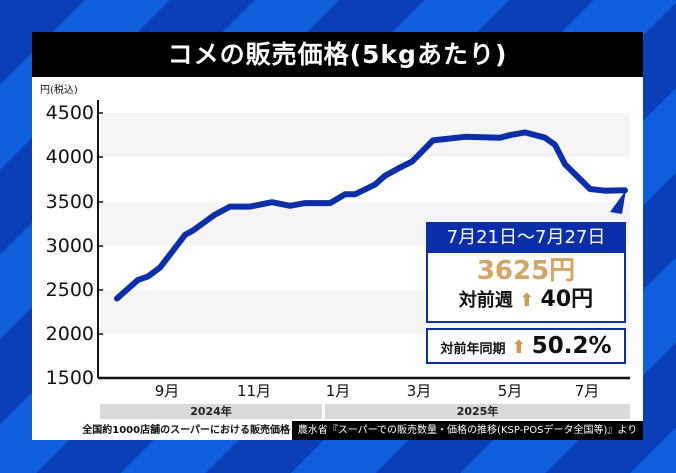 Image resolution: width=676 pixels, height=473 pixels. I want to click on week-over-week: 対前週 ⬆ 40円, so click(526, 300).